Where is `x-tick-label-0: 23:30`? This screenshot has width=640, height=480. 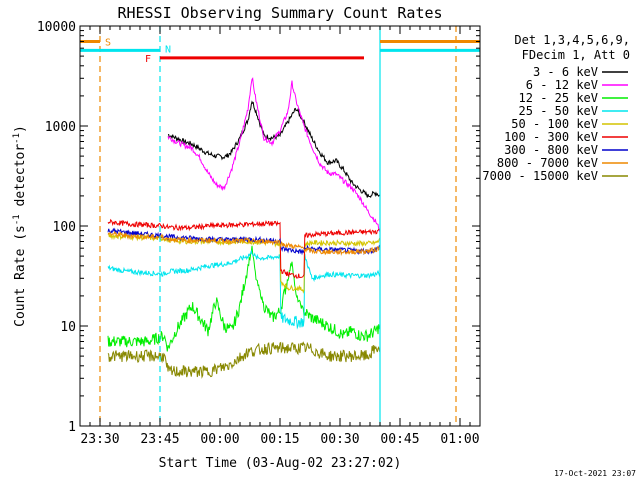
x-tick-label-0: 23:30 is located at coordinates (99, 439).